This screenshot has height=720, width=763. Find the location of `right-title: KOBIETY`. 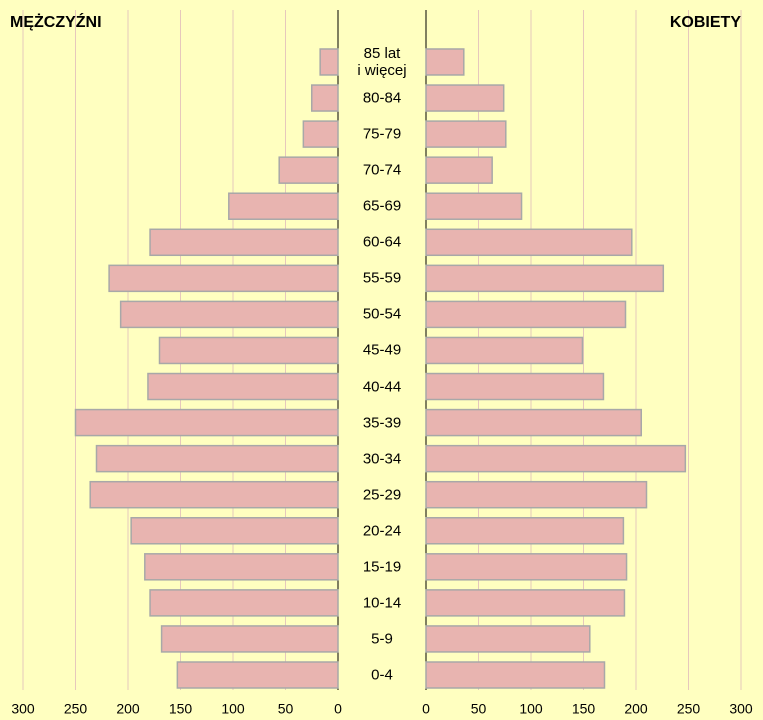

right-title: KOBIETY is located at coordinates (705, 22).